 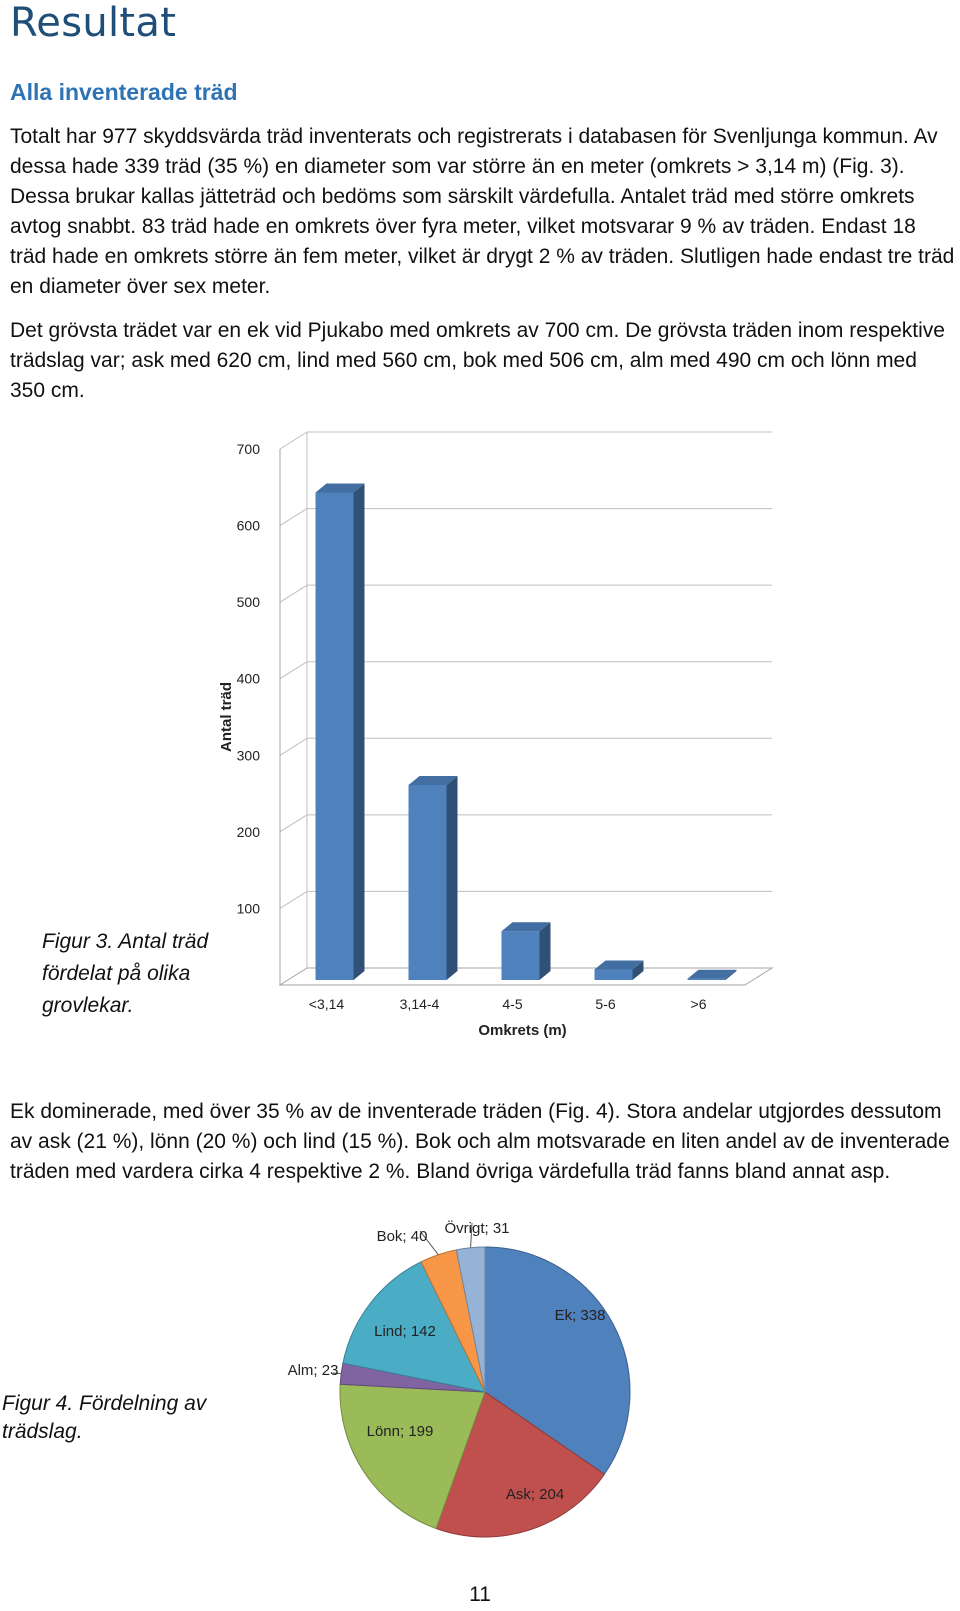 What do you see at coordinates (420, 1004) in the screenshot?
I see `x-tick-label: 3,14-4` at bounding box center [420, 1004].